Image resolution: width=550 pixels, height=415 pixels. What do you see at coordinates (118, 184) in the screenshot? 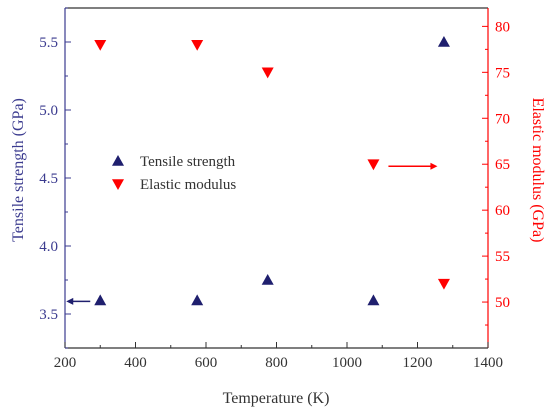
I see `legend-elastic-modulus-marker` at bounding box center [118, 184].